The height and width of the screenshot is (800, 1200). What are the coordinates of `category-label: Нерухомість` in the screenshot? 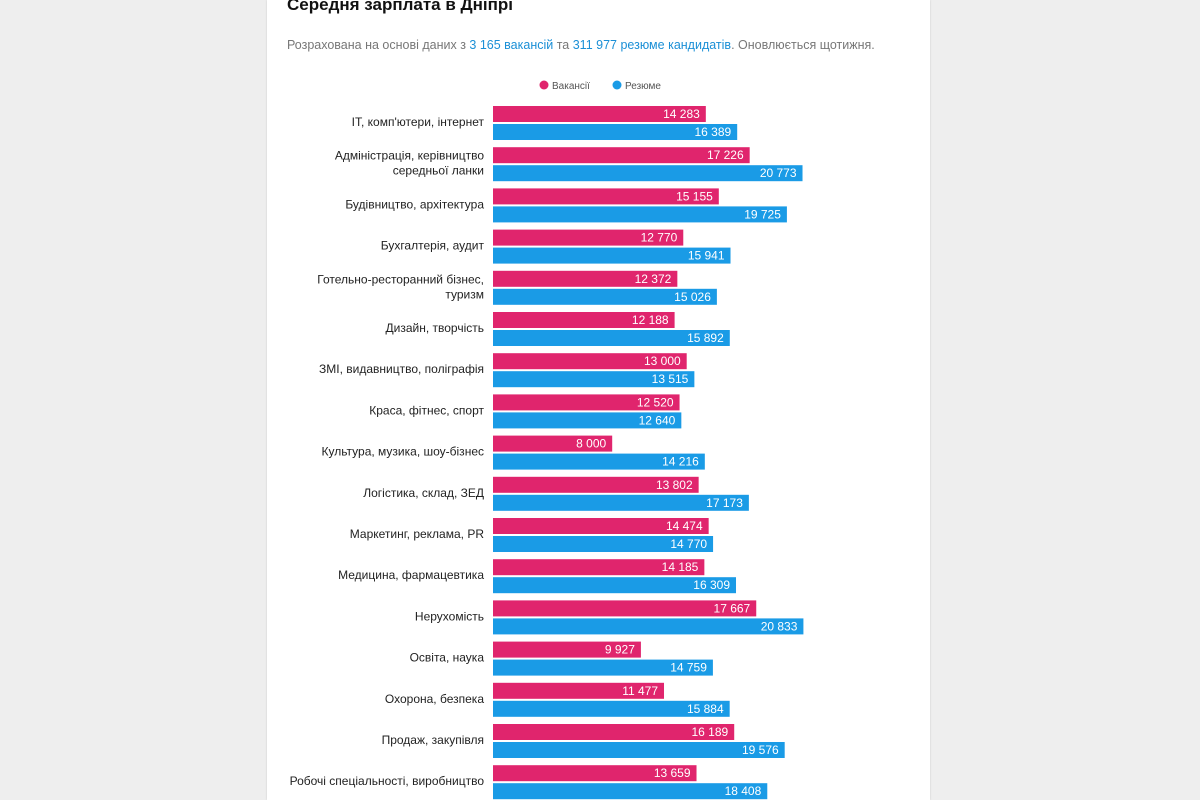 It's located at (449, 616).